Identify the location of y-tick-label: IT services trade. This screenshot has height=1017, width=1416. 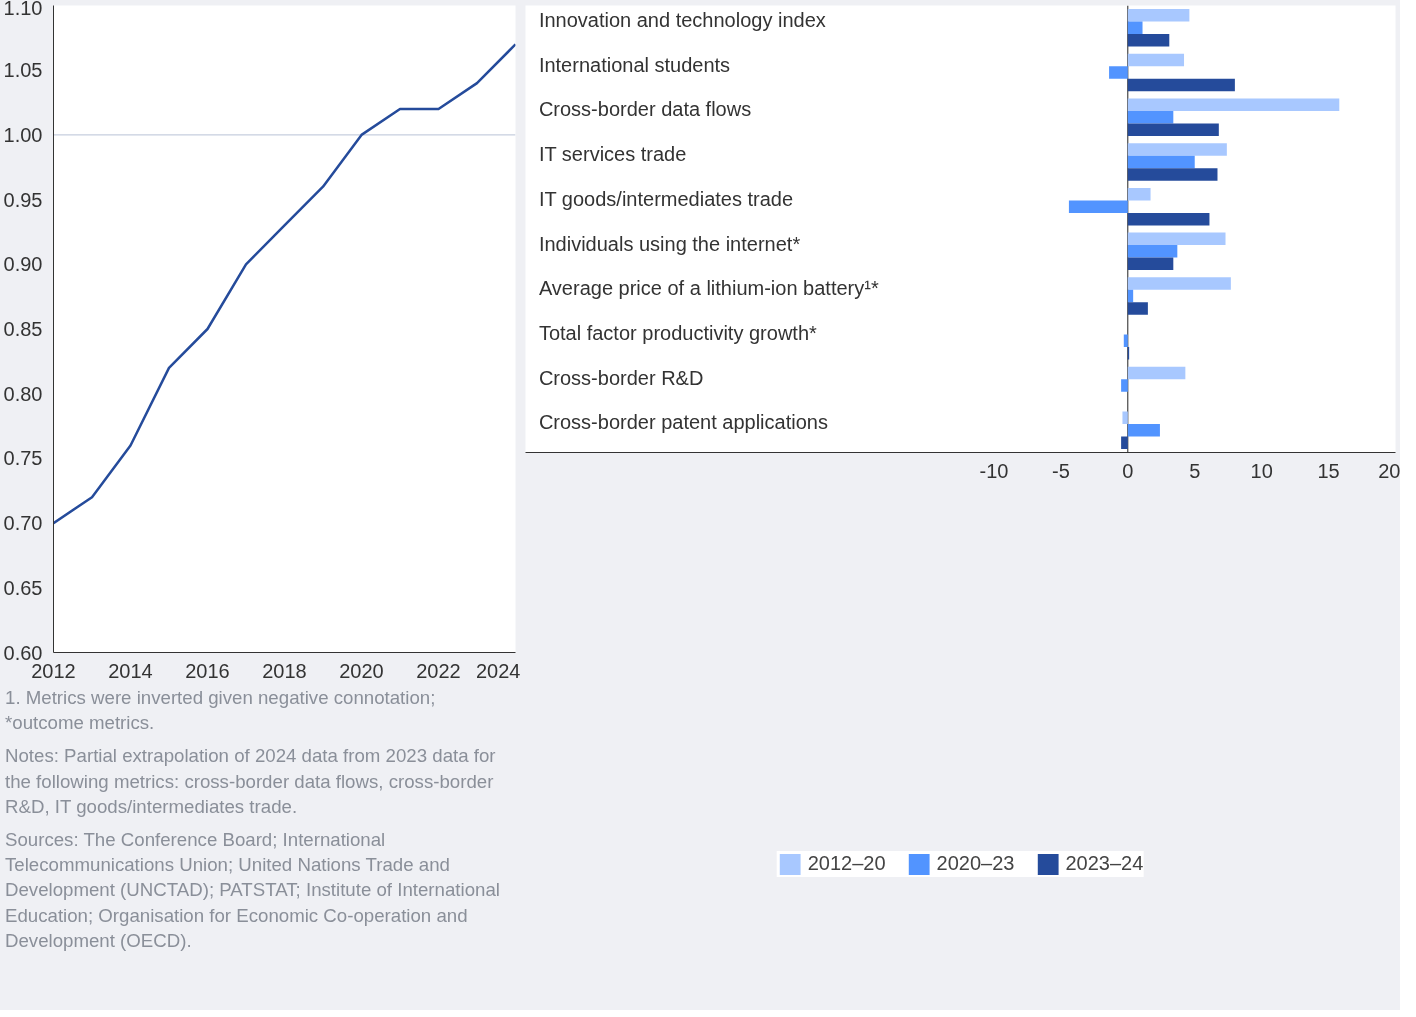
(612, 154).